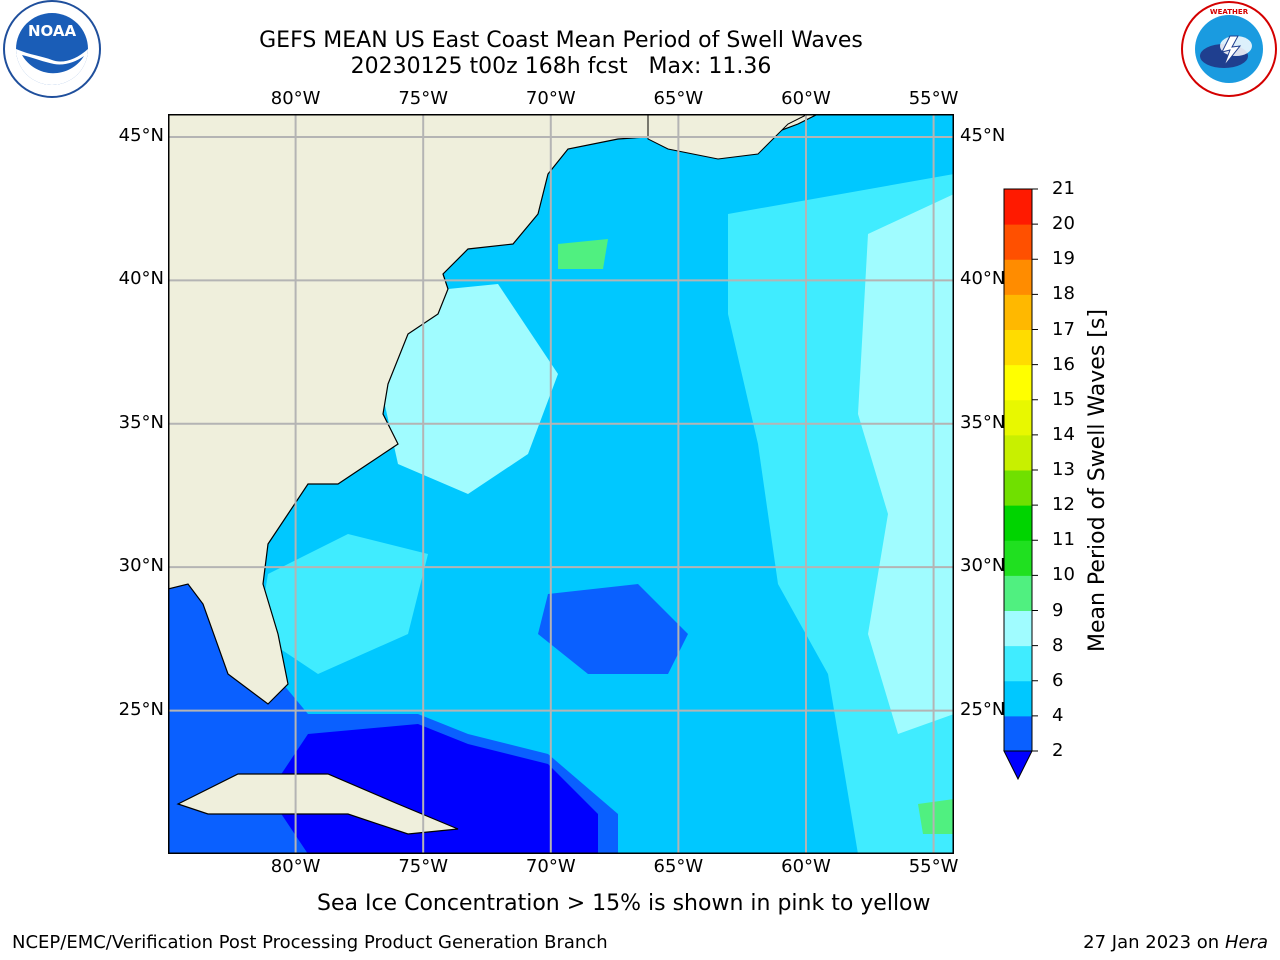 The height and width of the screenshot is (960, 1280). Describe the element at coordinates (141, 279) in the screenshot. I see `lat-label-left: 40°N` at that location.